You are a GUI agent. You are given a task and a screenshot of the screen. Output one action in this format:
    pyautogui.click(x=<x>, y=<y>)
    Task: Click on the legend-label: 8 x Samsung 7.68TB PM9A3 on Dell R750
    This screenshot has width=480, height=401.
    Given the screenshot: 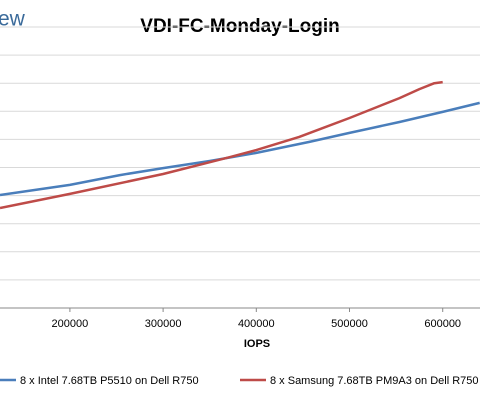 What is the action you would take?
    pyautogui.click(x=374, y=381)
    